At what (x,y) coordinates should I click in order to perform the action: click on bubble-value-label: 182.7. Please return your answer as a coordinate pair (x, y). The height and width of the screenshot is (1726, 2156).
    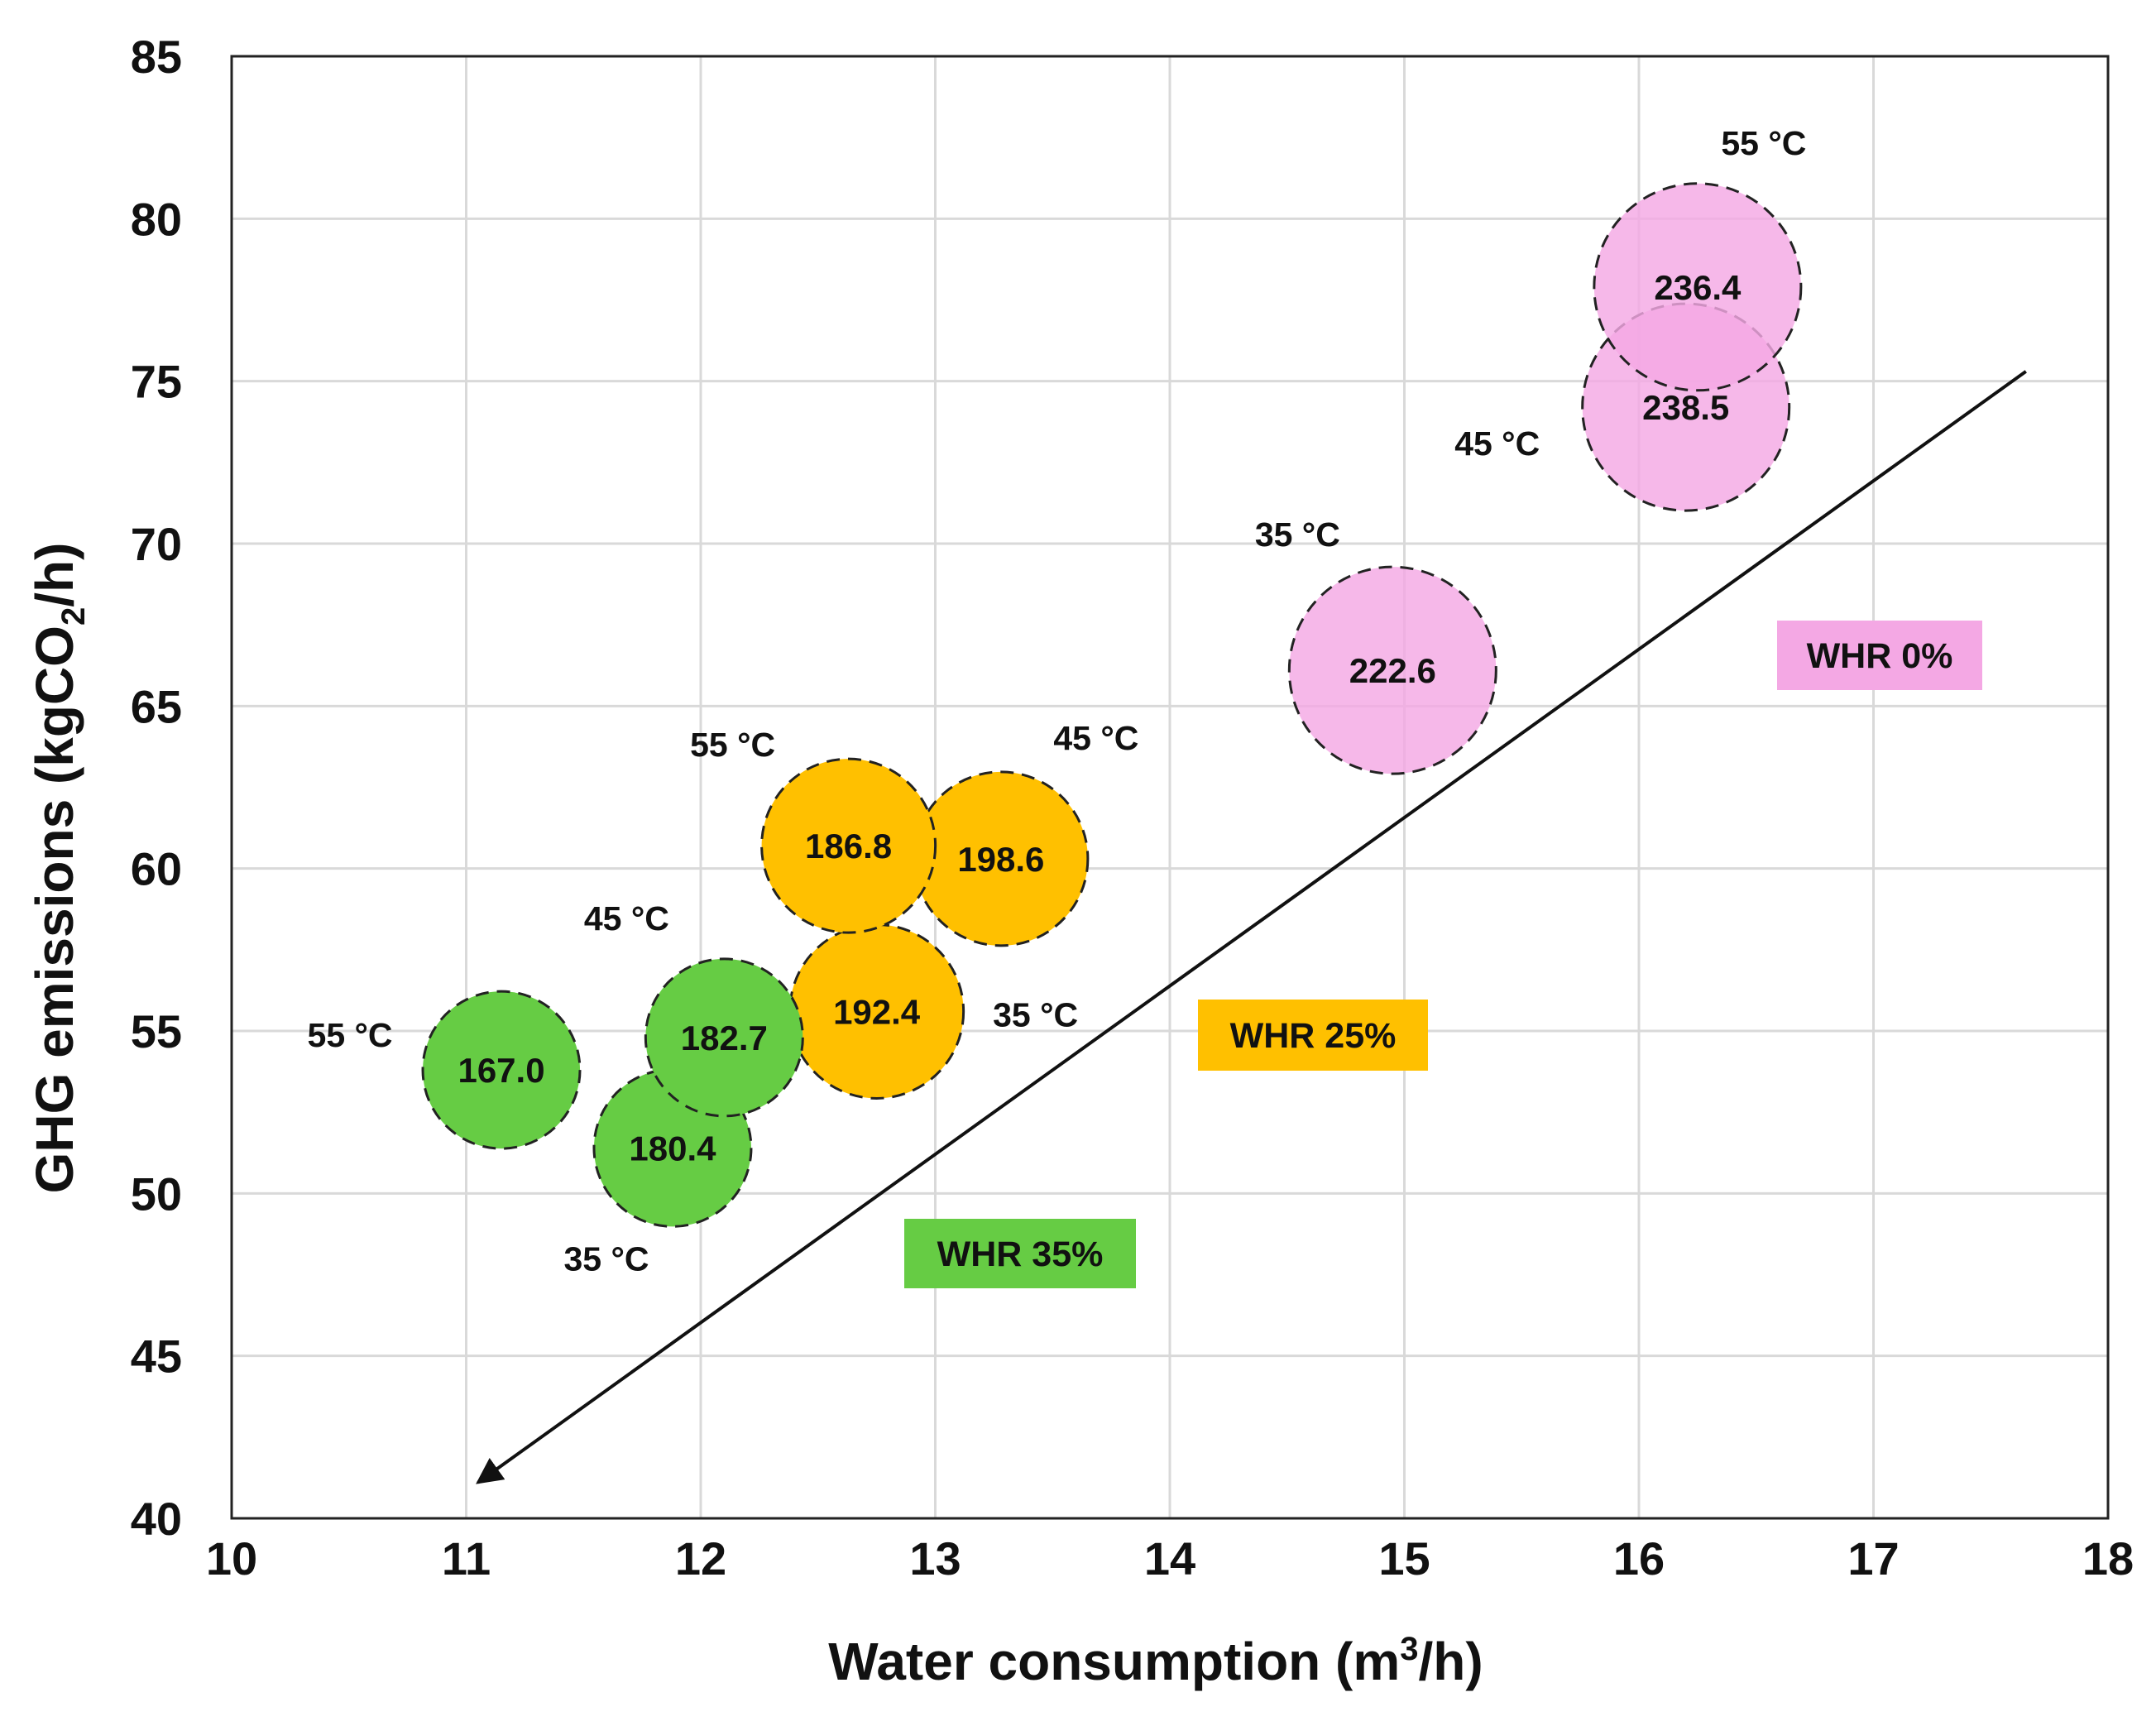
    Looking at the image, I should click on (724, 1038).